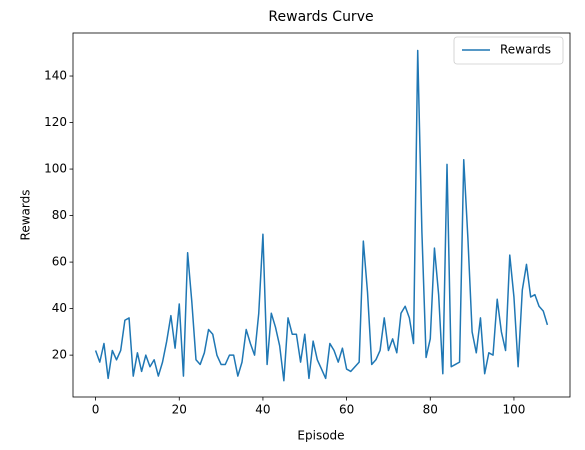 Image resolution: width=585 pixels, height=450 pixels. I want to click on y-tick-label: 40, so click(59, 308).